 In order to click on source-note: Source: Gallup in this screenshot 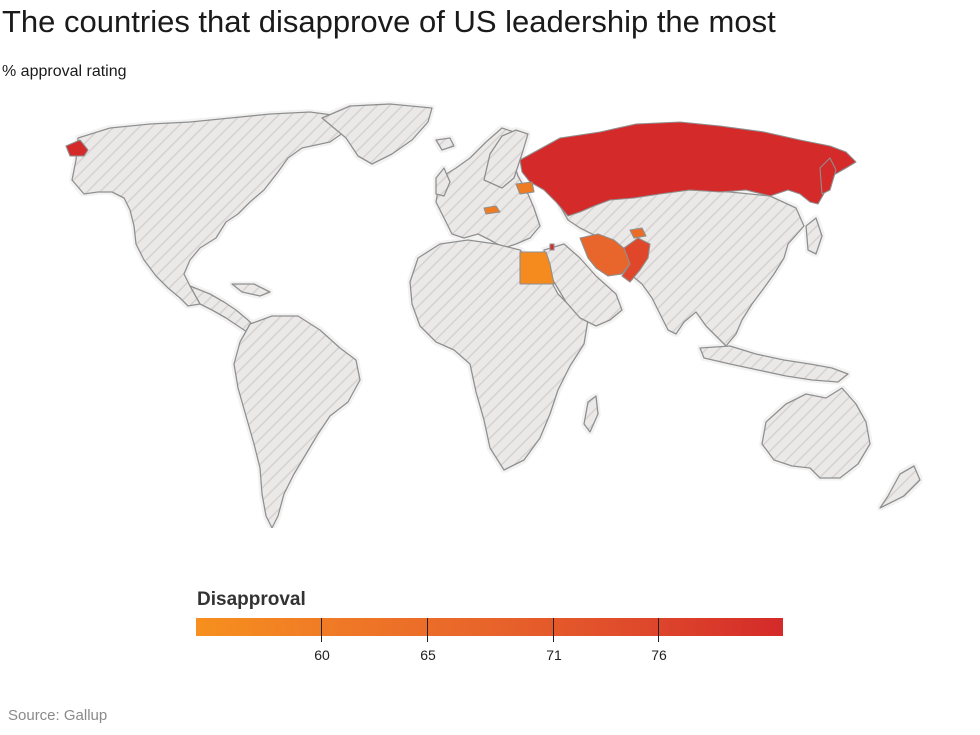, I will do `click(58, 715)`.